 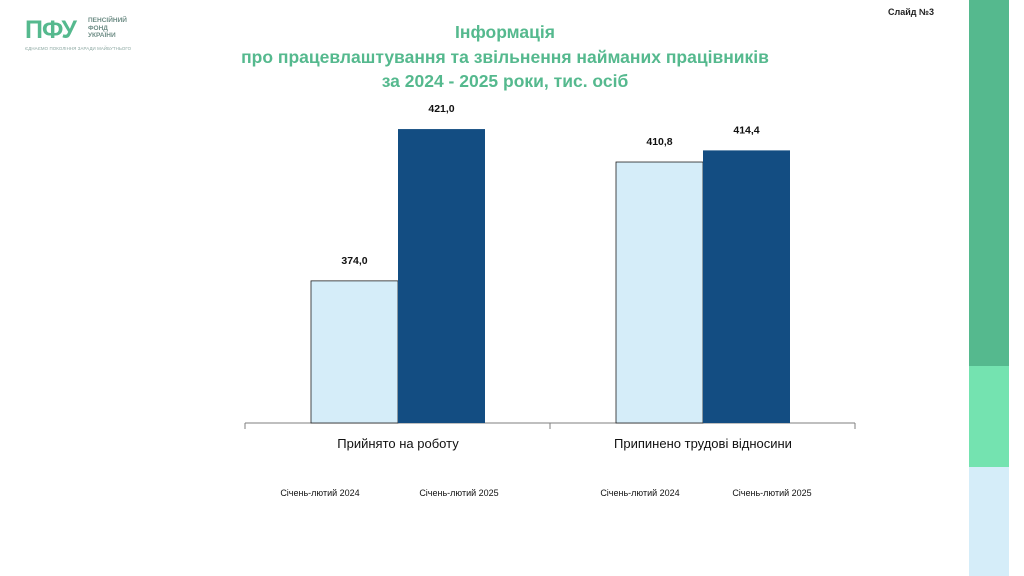 What do you see at coordinates (703, 443) in the screenshot?
I see `category-label: Припинено трудові відносини` at bounding box center [703, 443].